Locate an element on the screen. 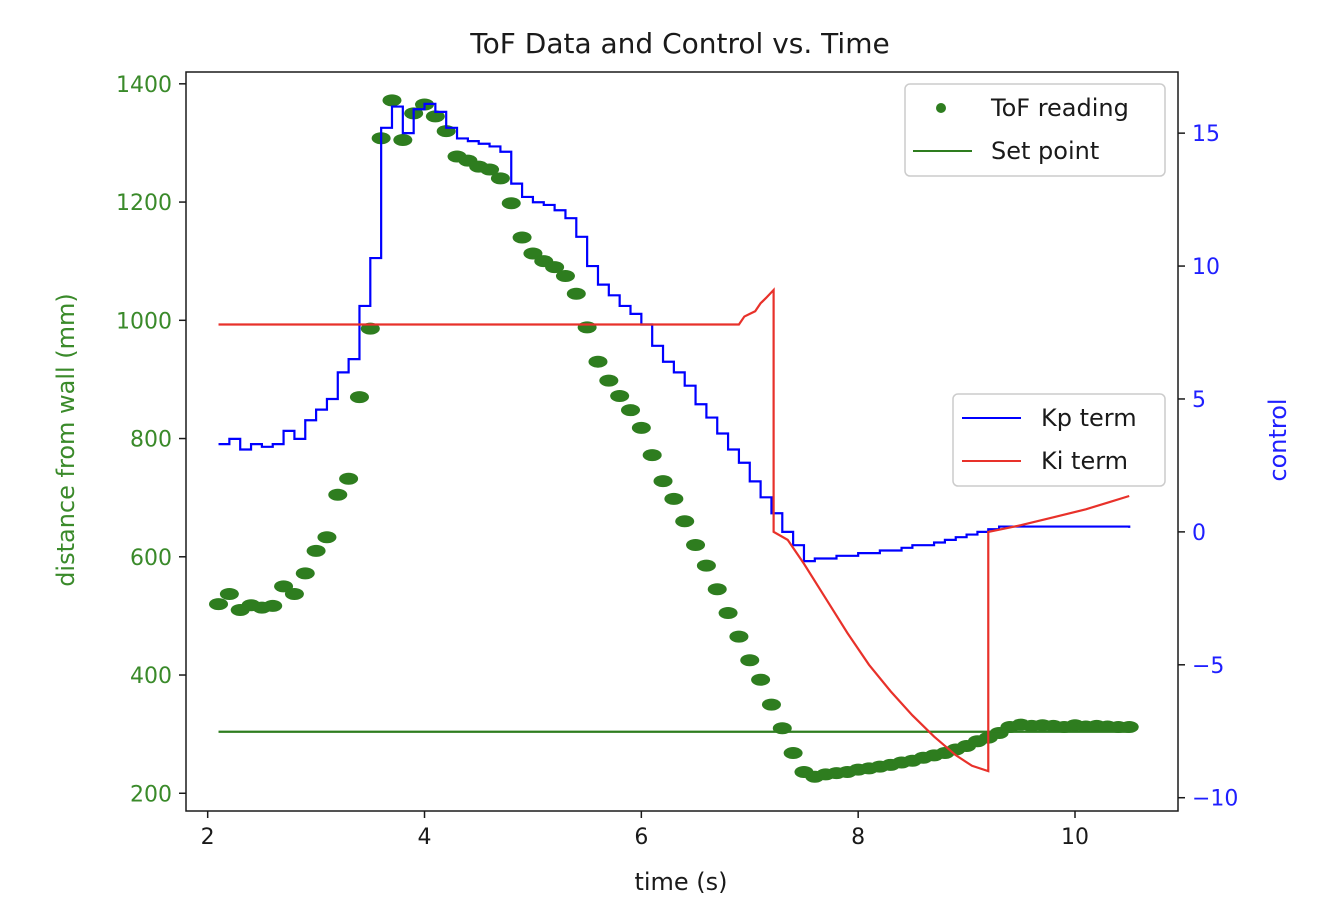 This screenshot has width=1332, height=914. legend-set-point-label: Set point is located at coordinates (1045, 151).